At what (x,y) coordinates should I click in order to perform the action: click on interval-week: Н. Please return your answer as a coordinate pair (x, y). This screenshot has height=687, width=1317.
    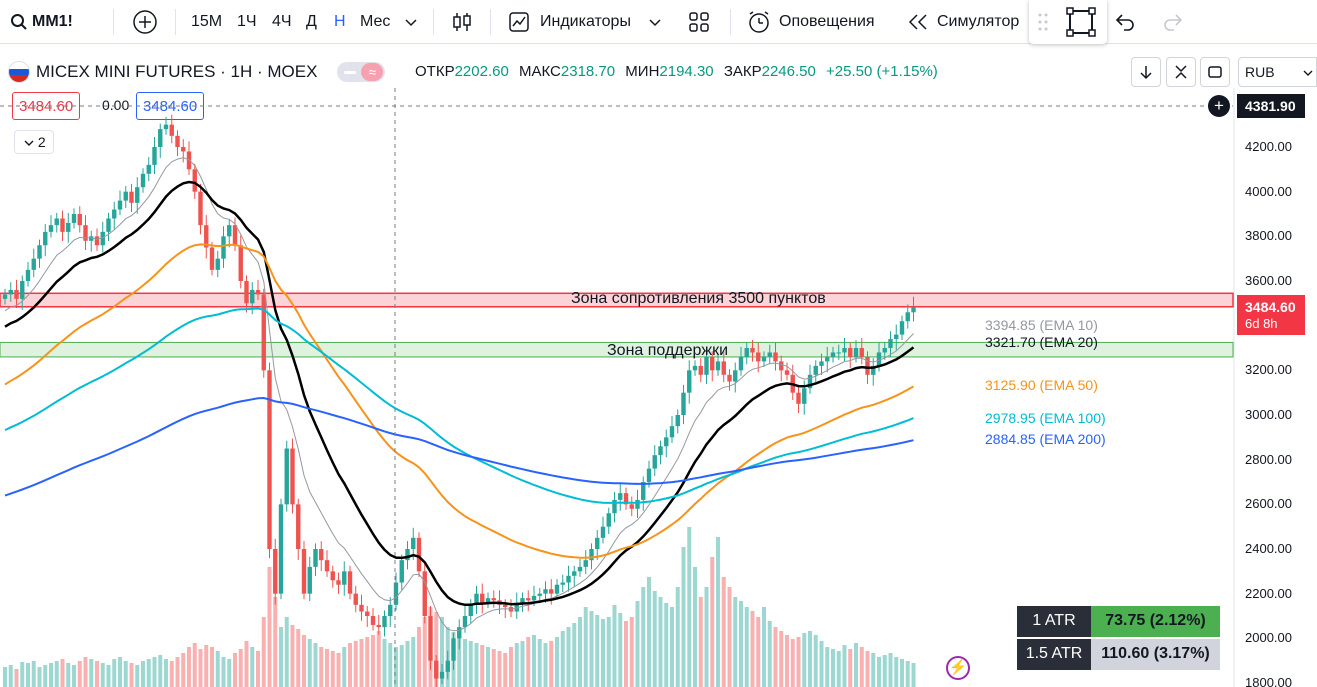
    Looking at the image, I should click on (340, 22).